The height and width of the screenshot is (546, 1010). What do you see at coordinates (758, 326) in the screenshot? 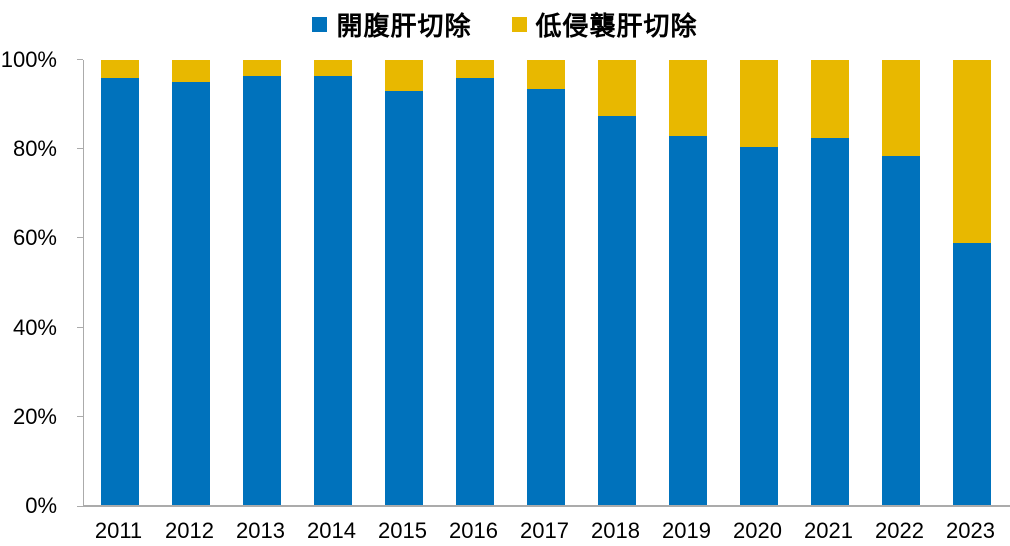
I see `bar-segment-open-2020` at bounding box center [758, 326].